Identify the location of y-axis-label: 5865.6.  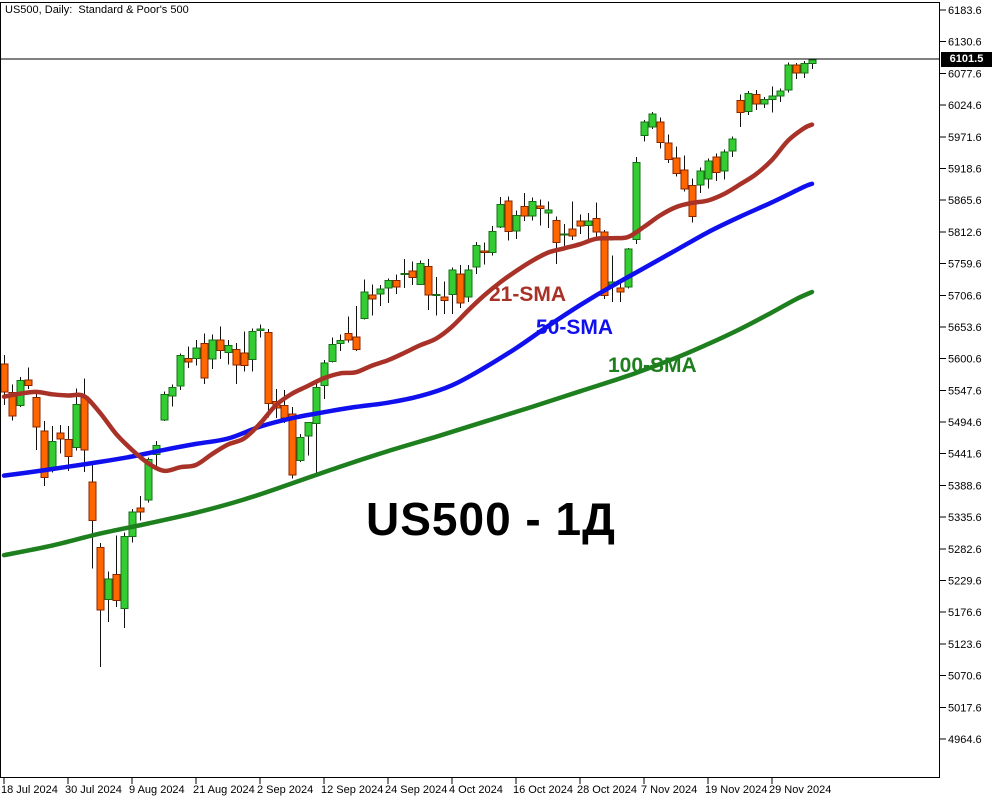
(965, 201).